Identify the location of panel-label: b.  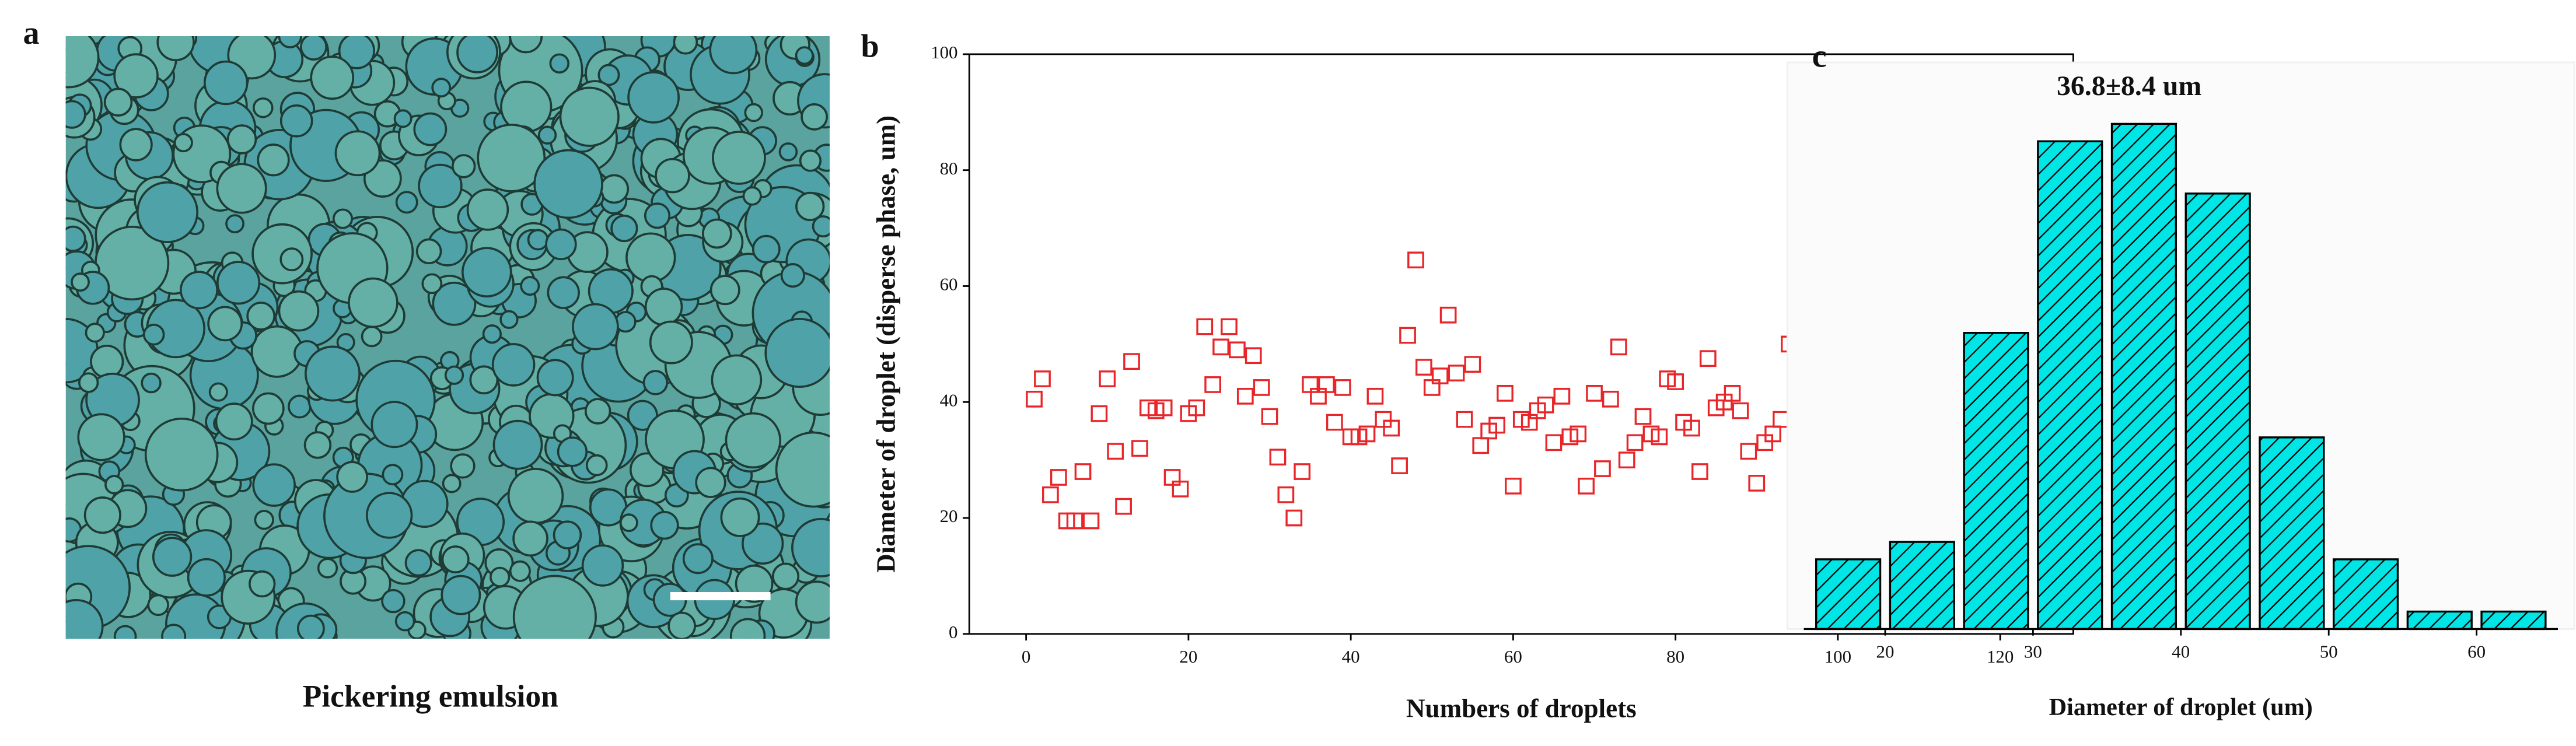
(870, 46).